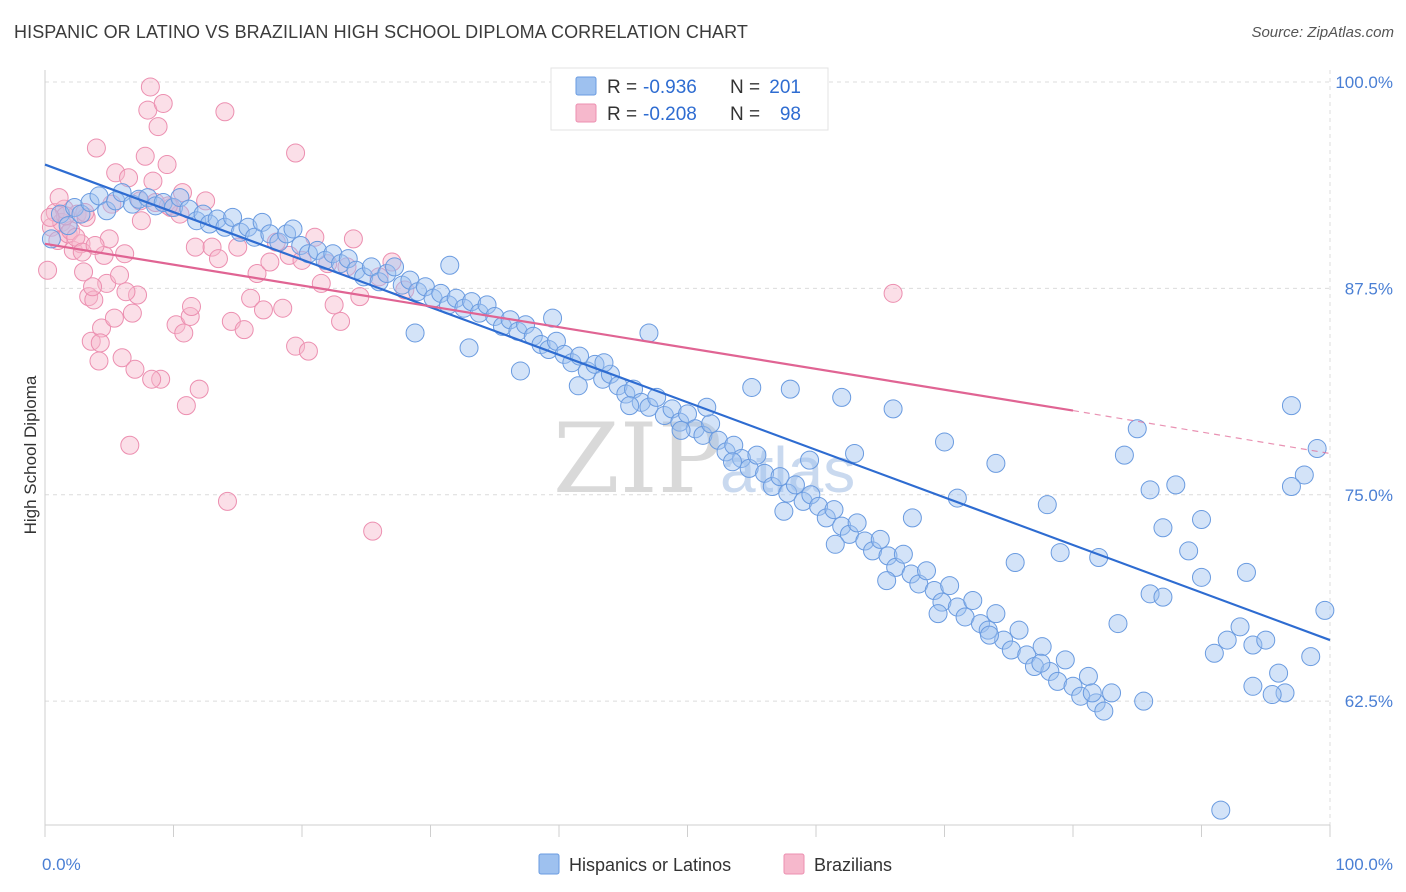  Describe the element at coordinates (61, 864) in the screenshot. I see `x-tick-label: 0.0%` at that location.